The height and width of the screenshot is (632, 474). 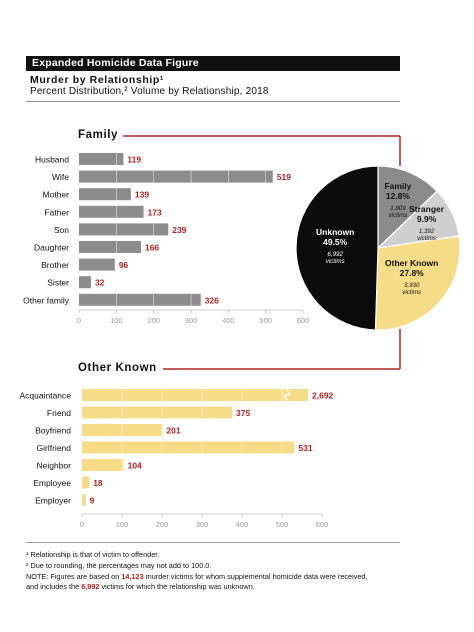 What do you see at coordinates (179, 230) in the screenshot?
I see `family-value-label: 239` at bounding box center [179, 230].